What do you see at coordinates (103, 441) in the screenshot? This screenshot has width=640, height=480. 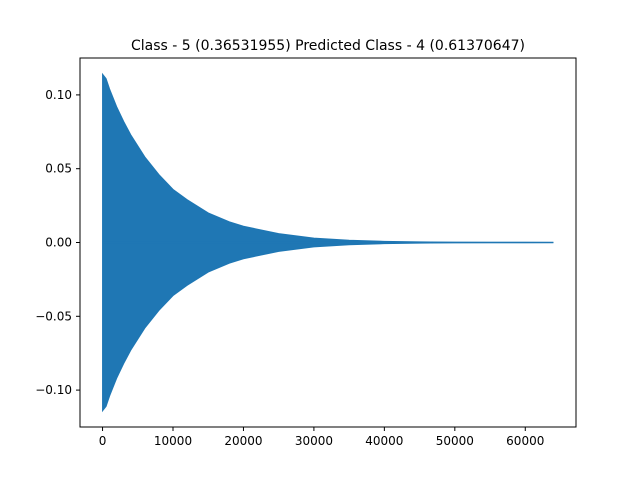 I see `x-tick-label: 0` at bounding box center [103, 441].